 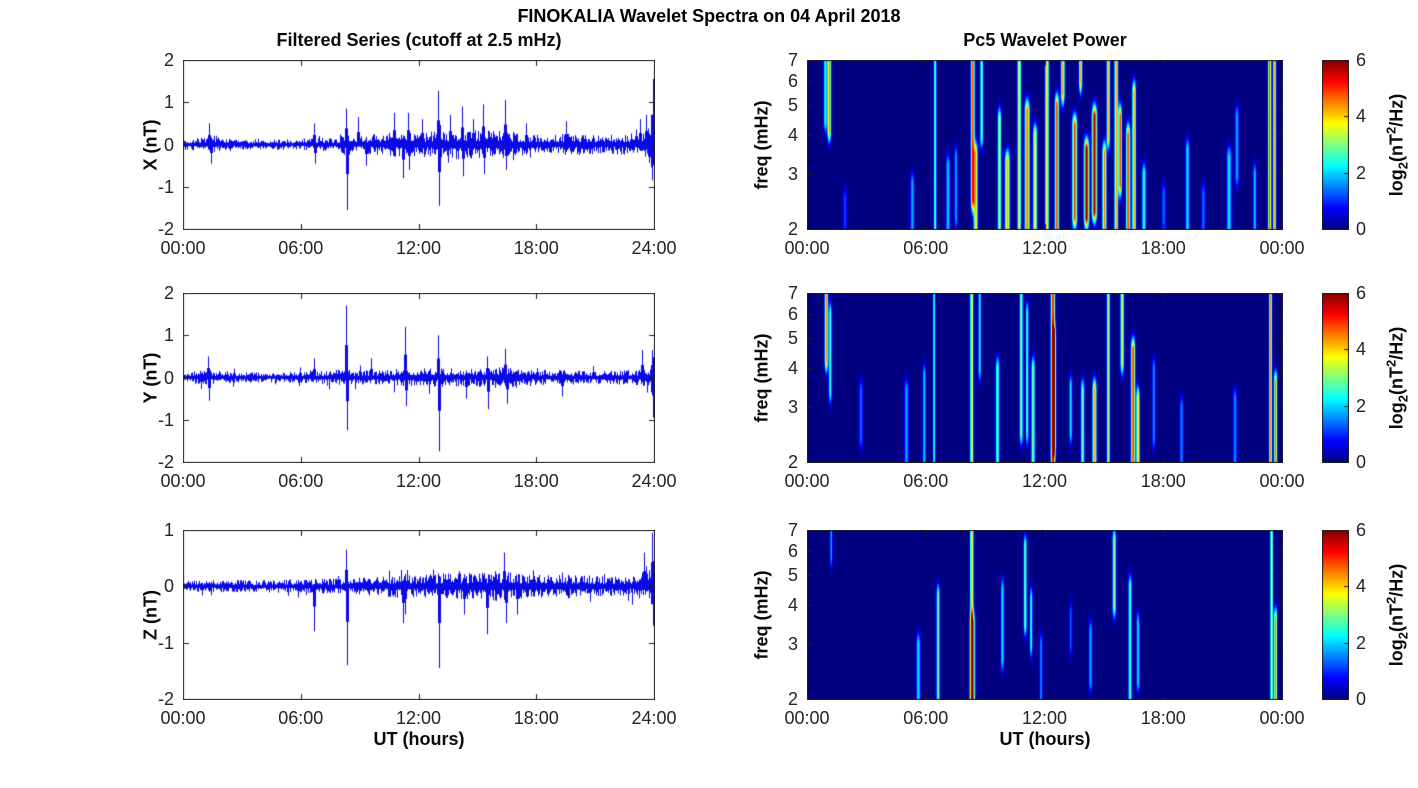 I want to click on freq-axis-label-3: freq (mHz), so click(x=761, y=615).